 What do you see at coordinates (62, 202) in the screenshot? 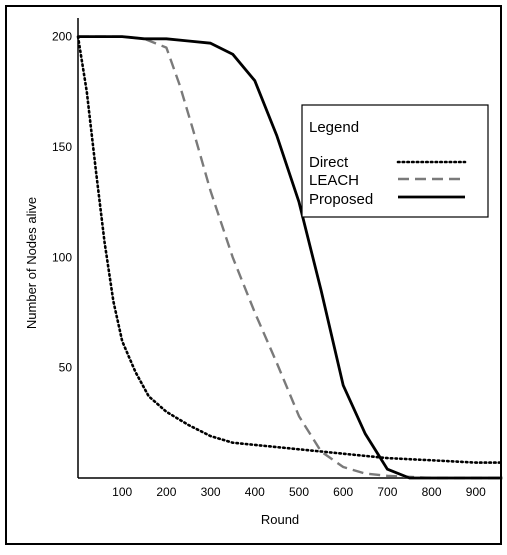
I see `y-tick-labels: 50 100 150 200` at bounding box center [62, 202].